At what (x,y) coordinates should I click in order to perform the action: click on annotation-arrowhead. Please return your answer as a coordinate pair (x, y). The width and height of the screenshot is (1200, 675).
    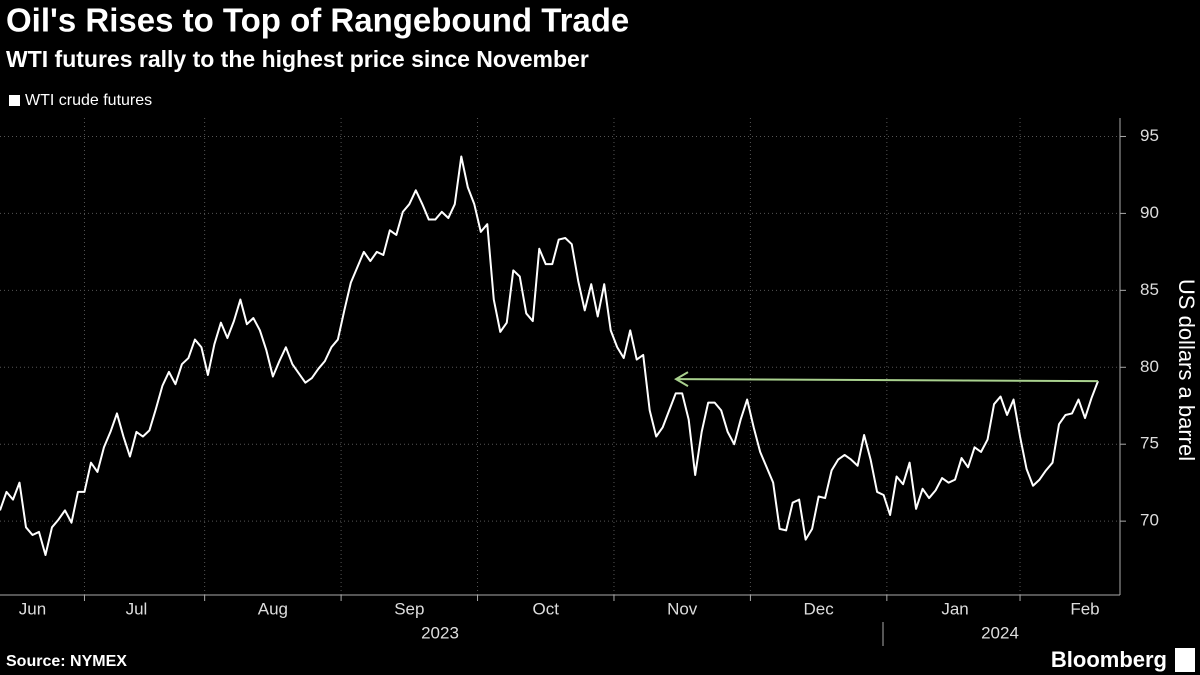
    Looking at the image, I should click on (681, 379).